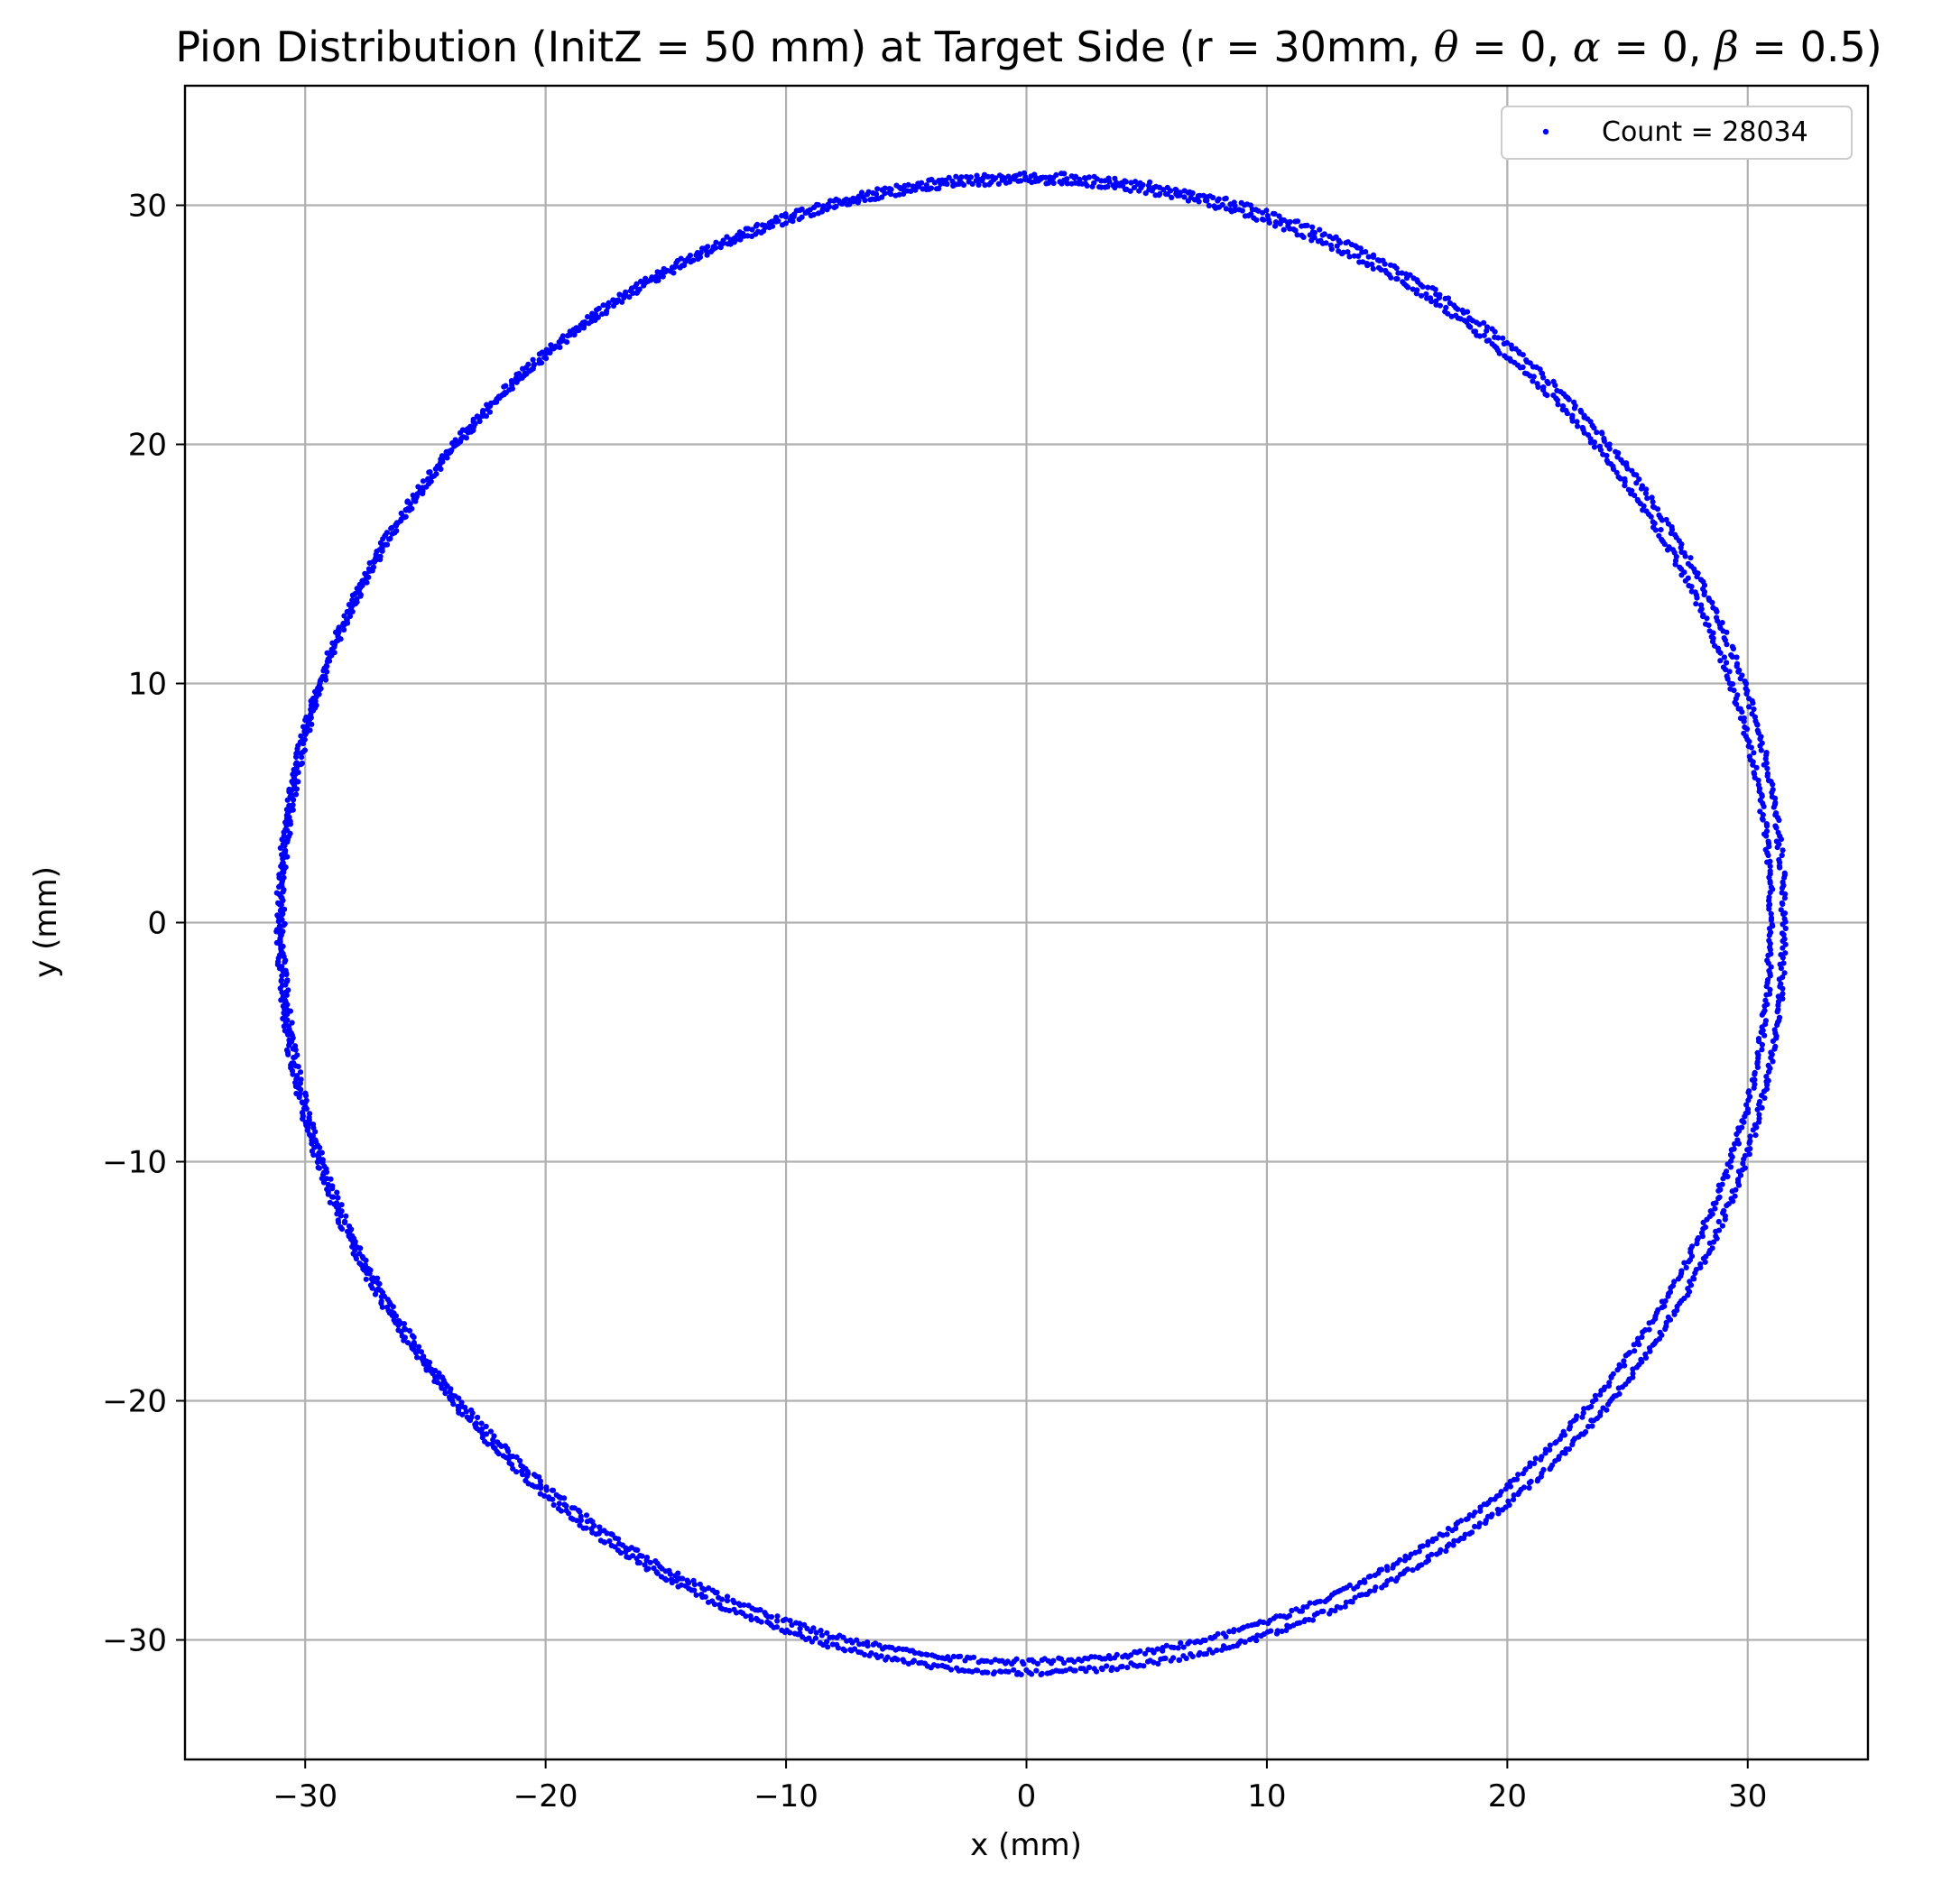  What do you see at coordinates (1705, 132) in the screenshot?
I see `legend-label: Count = 28034` at bounding box center [1705, 132].